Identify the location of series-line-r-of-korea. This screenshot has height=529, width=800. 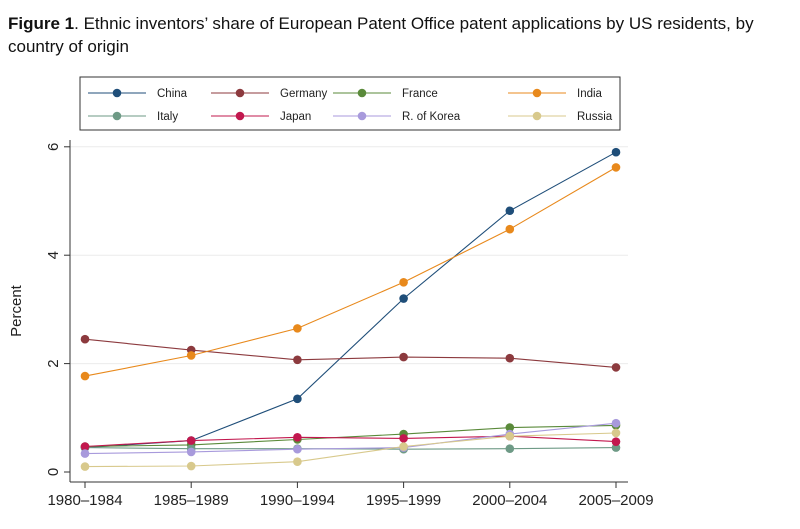
(350, 438).